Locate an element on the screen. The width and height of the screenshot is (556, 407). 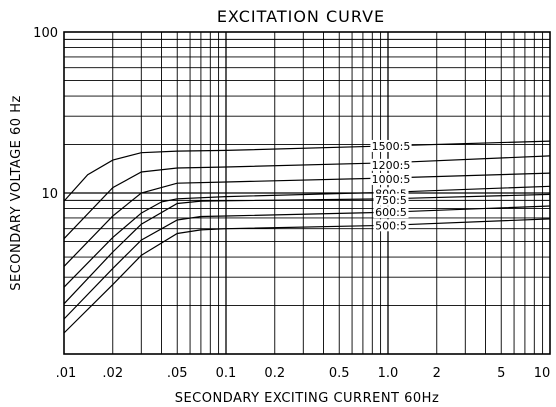
series-label: 600:5 is located at coordinates (391, 212).